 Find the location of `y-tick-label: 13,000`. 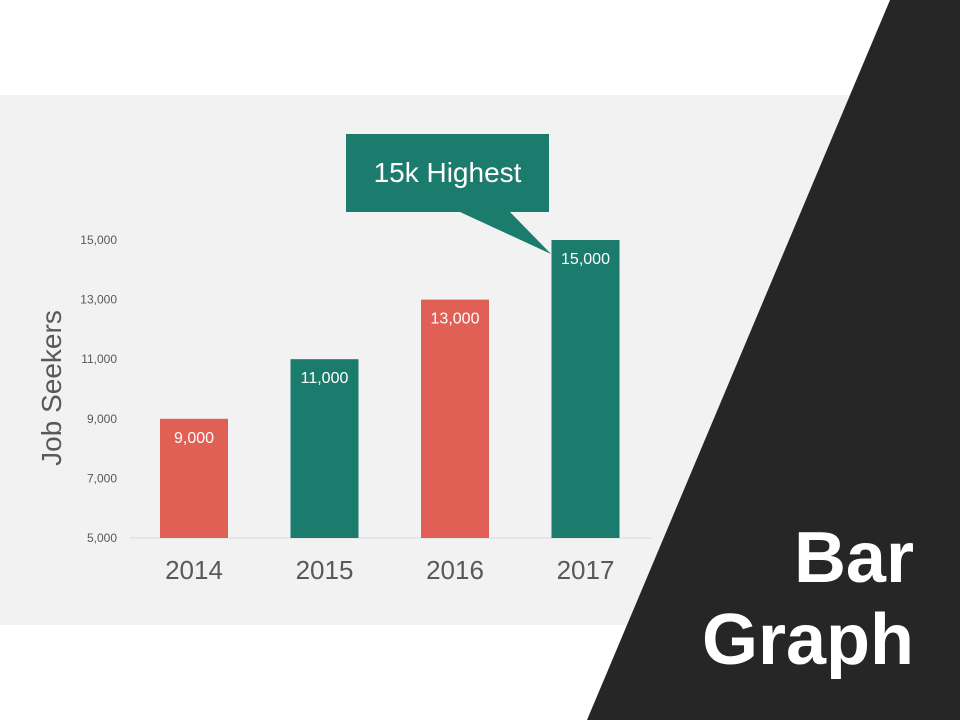

y-tick-label: 13,000 is located at coordinates (98, 300).